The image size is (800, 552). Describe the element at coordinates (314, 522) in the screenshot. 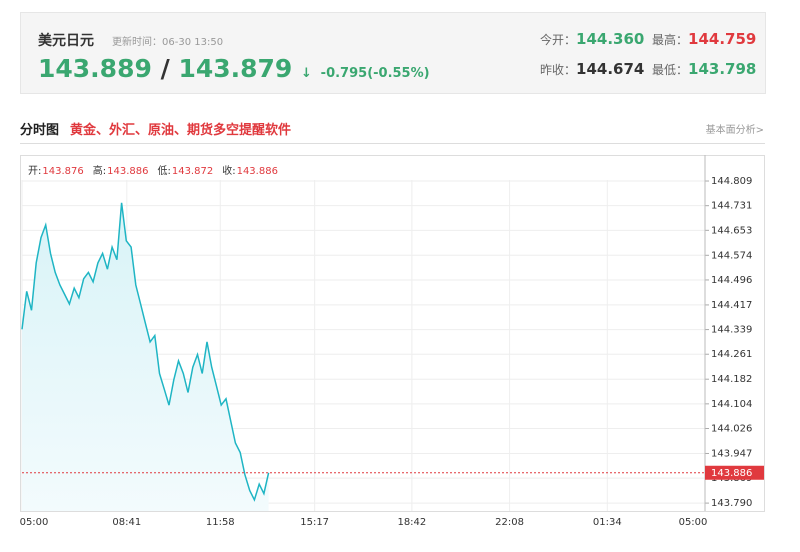

I see `x-tick-label: 15:17` at that location.